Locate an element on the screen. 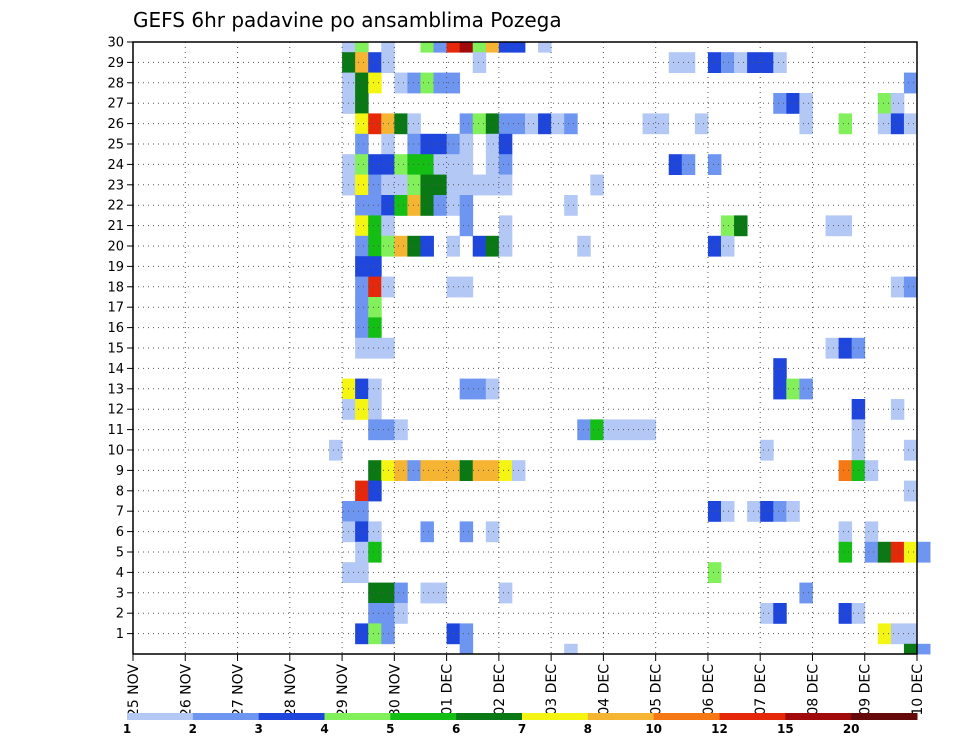 The image size is (960, 742). y-tick-label: 6 is located at coordinates (120, 532).